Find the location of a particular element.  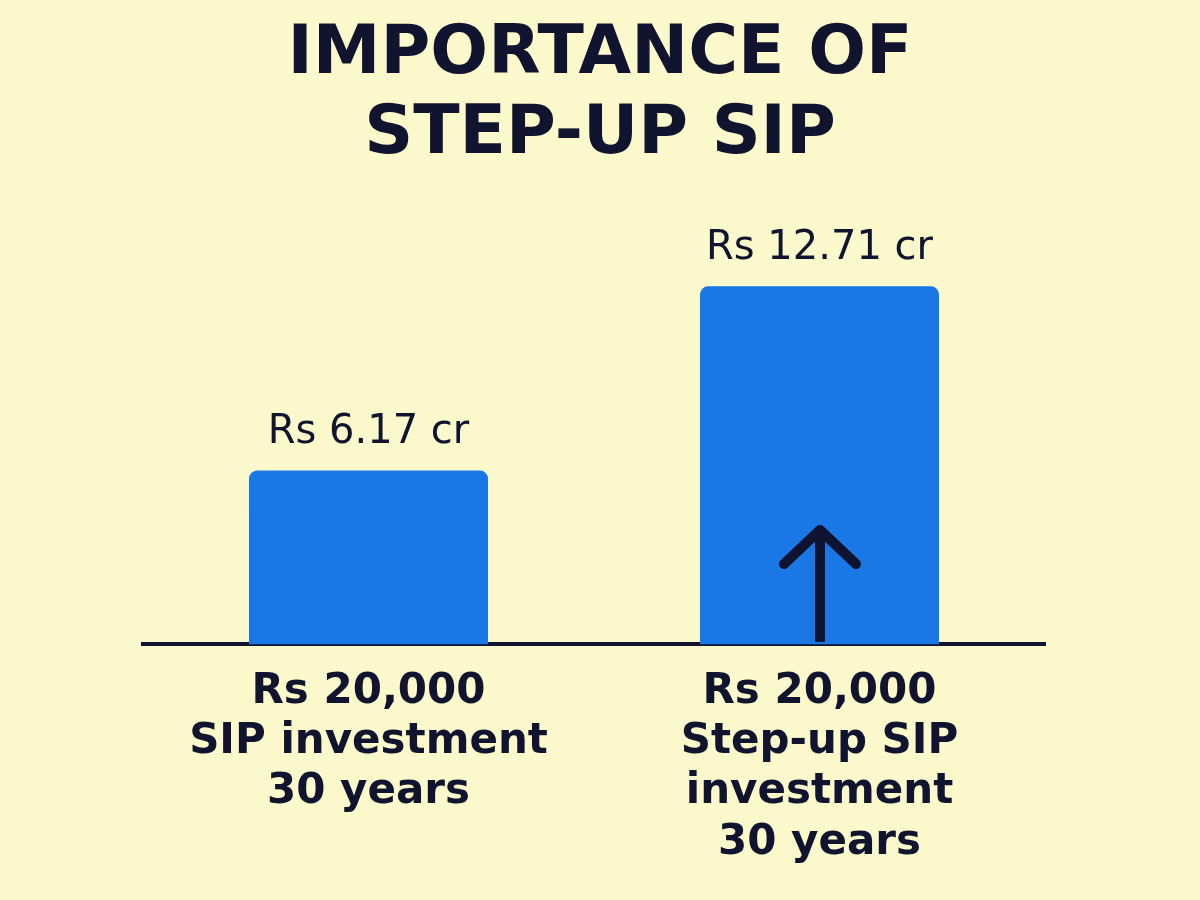

data-label: Rs 6.17 cr is located at coordinates (368, 428).